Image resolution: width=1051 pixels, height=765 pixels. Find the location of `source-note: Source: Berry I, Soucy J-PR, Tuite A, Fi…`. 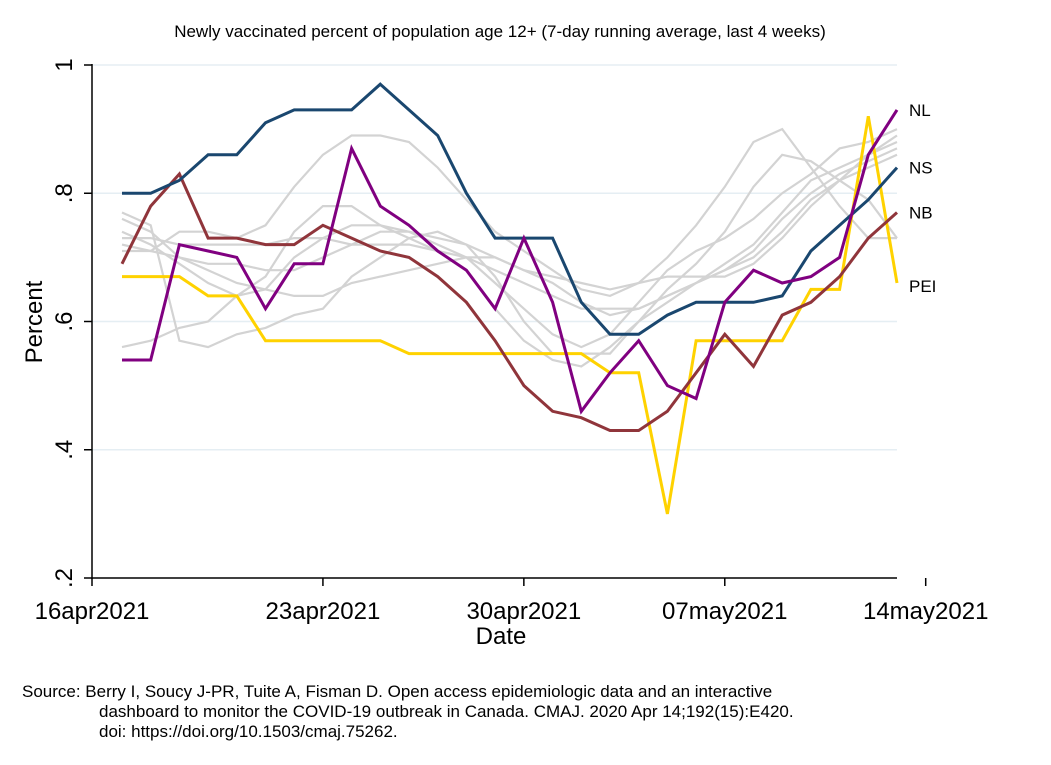

source-note: Source: Berry I, Soucy J-PR, Tuite A, Fi… is located at coordinates (527, 712).